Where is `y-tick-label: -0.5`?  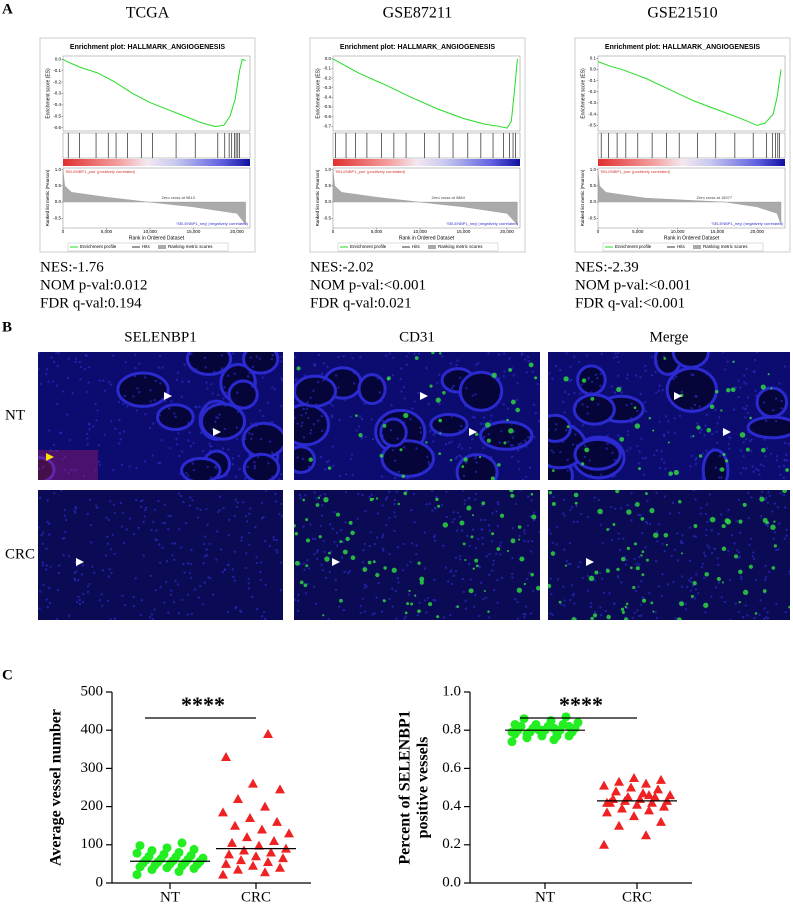 y-tick-label: -0.5 is located at coordinates (57, 115).